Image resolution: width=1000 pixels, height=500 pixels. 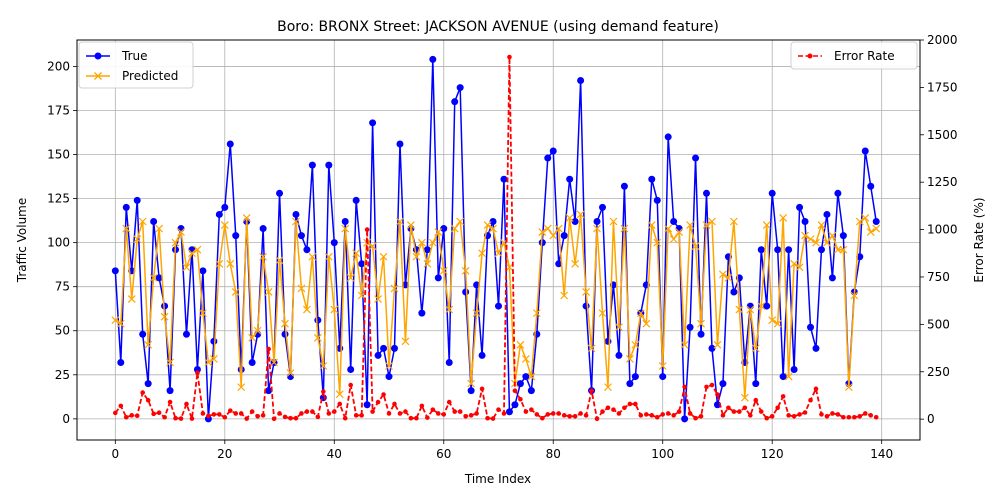 What do you see at coordinates (810, 56) in the screenshot?
I see `legend-error-marker` at bounding box center [810, 56].